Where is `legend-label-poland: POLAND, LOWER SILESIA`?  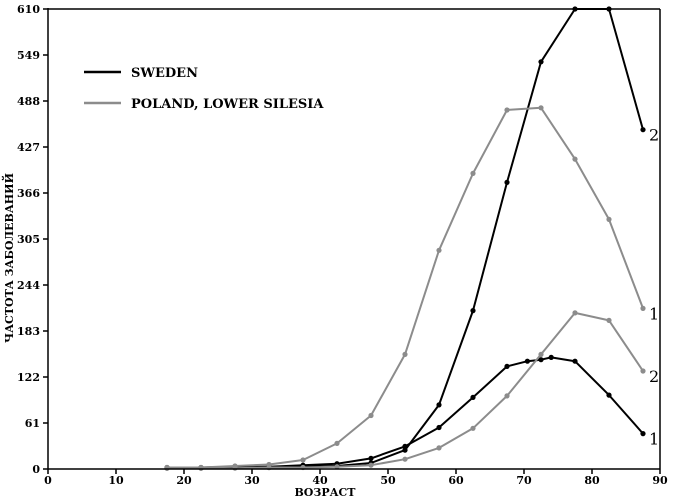
legend-label-poland: POLAND, LOWER SILESIA is located at coordinates (227, 104).